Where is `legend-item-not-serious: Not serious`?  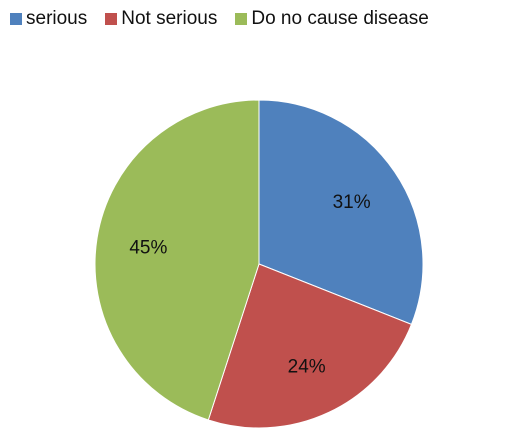 legend-item-not-serious: Not serious is located at coordinates (161, 19).